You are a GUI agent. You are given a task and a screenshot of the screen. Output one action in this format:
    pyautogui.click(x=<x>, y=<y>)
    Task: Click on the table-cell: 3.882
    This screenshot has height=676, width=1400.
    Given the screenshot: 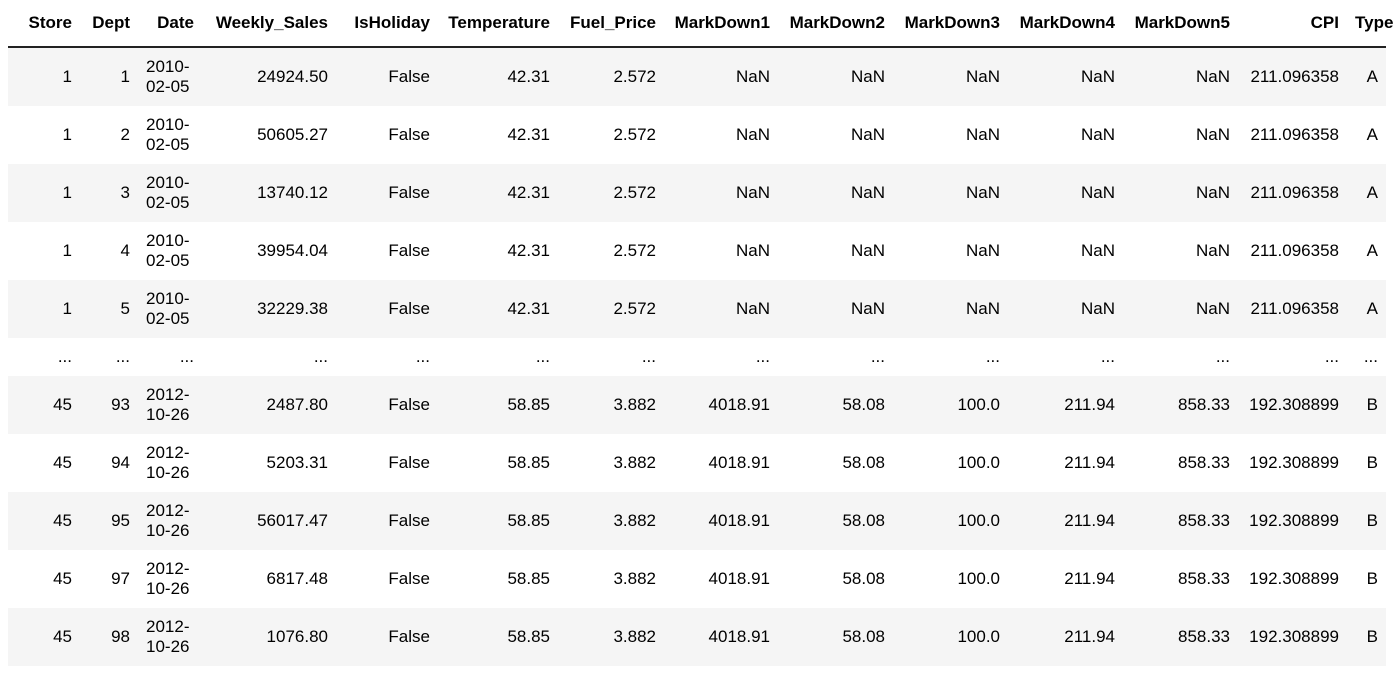 What is the action you would take?
    pyautogui.click(x=611, y=405)
    